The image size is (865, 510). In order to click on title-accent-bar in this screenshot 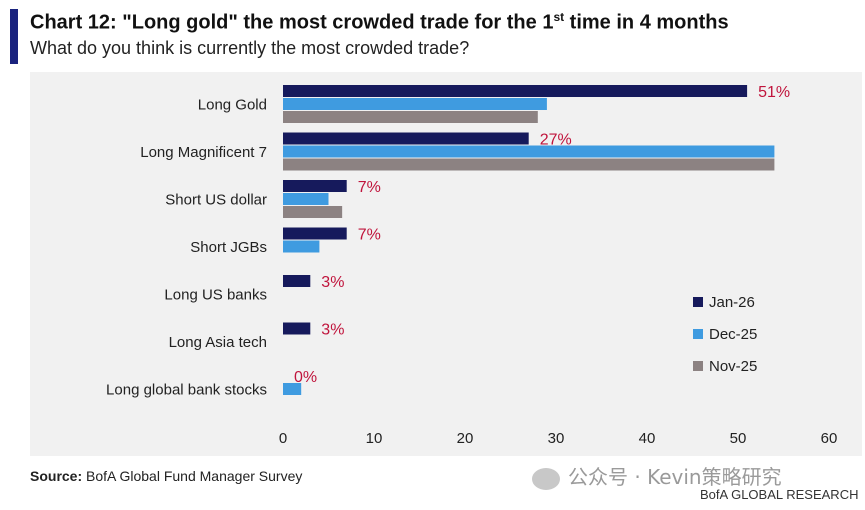, I will do `click(14, 36)`.